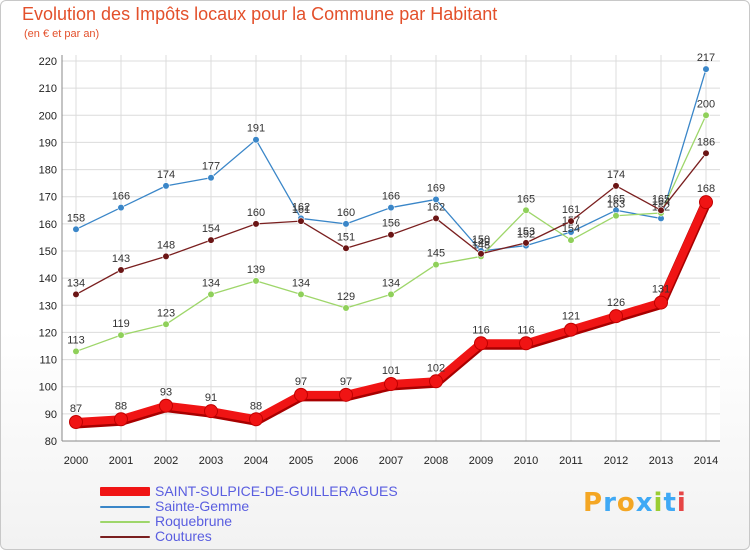 The image size is (750, 550). I want to click on y-tick-label: 150, so click(48, 252).